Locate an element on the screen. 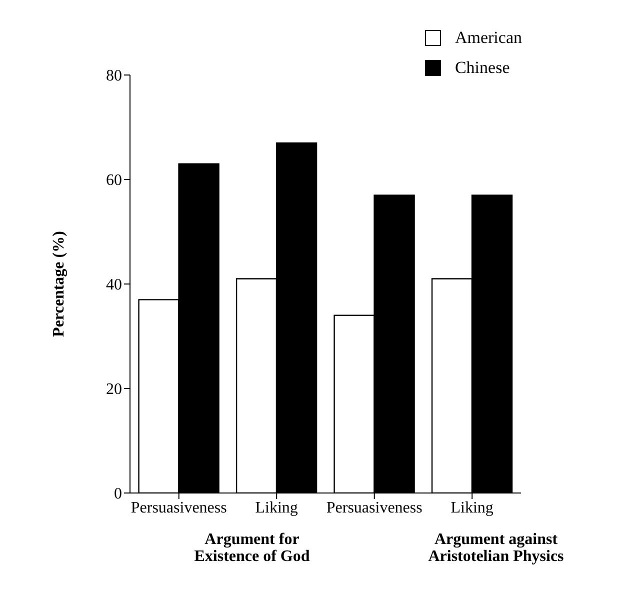 The image size is (630, 597). legend-label: American is located at coordinates (488, 38).